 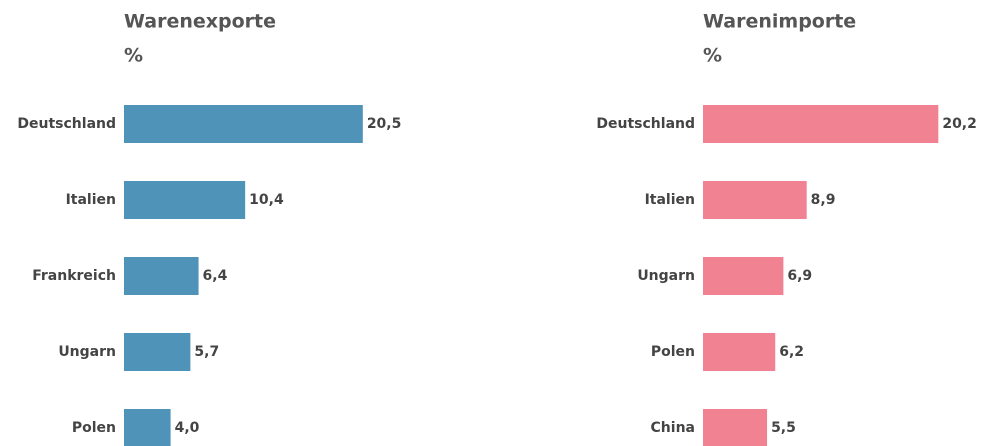 I want to click on chart-title: Warenexporte, so click(x=200, y=22).